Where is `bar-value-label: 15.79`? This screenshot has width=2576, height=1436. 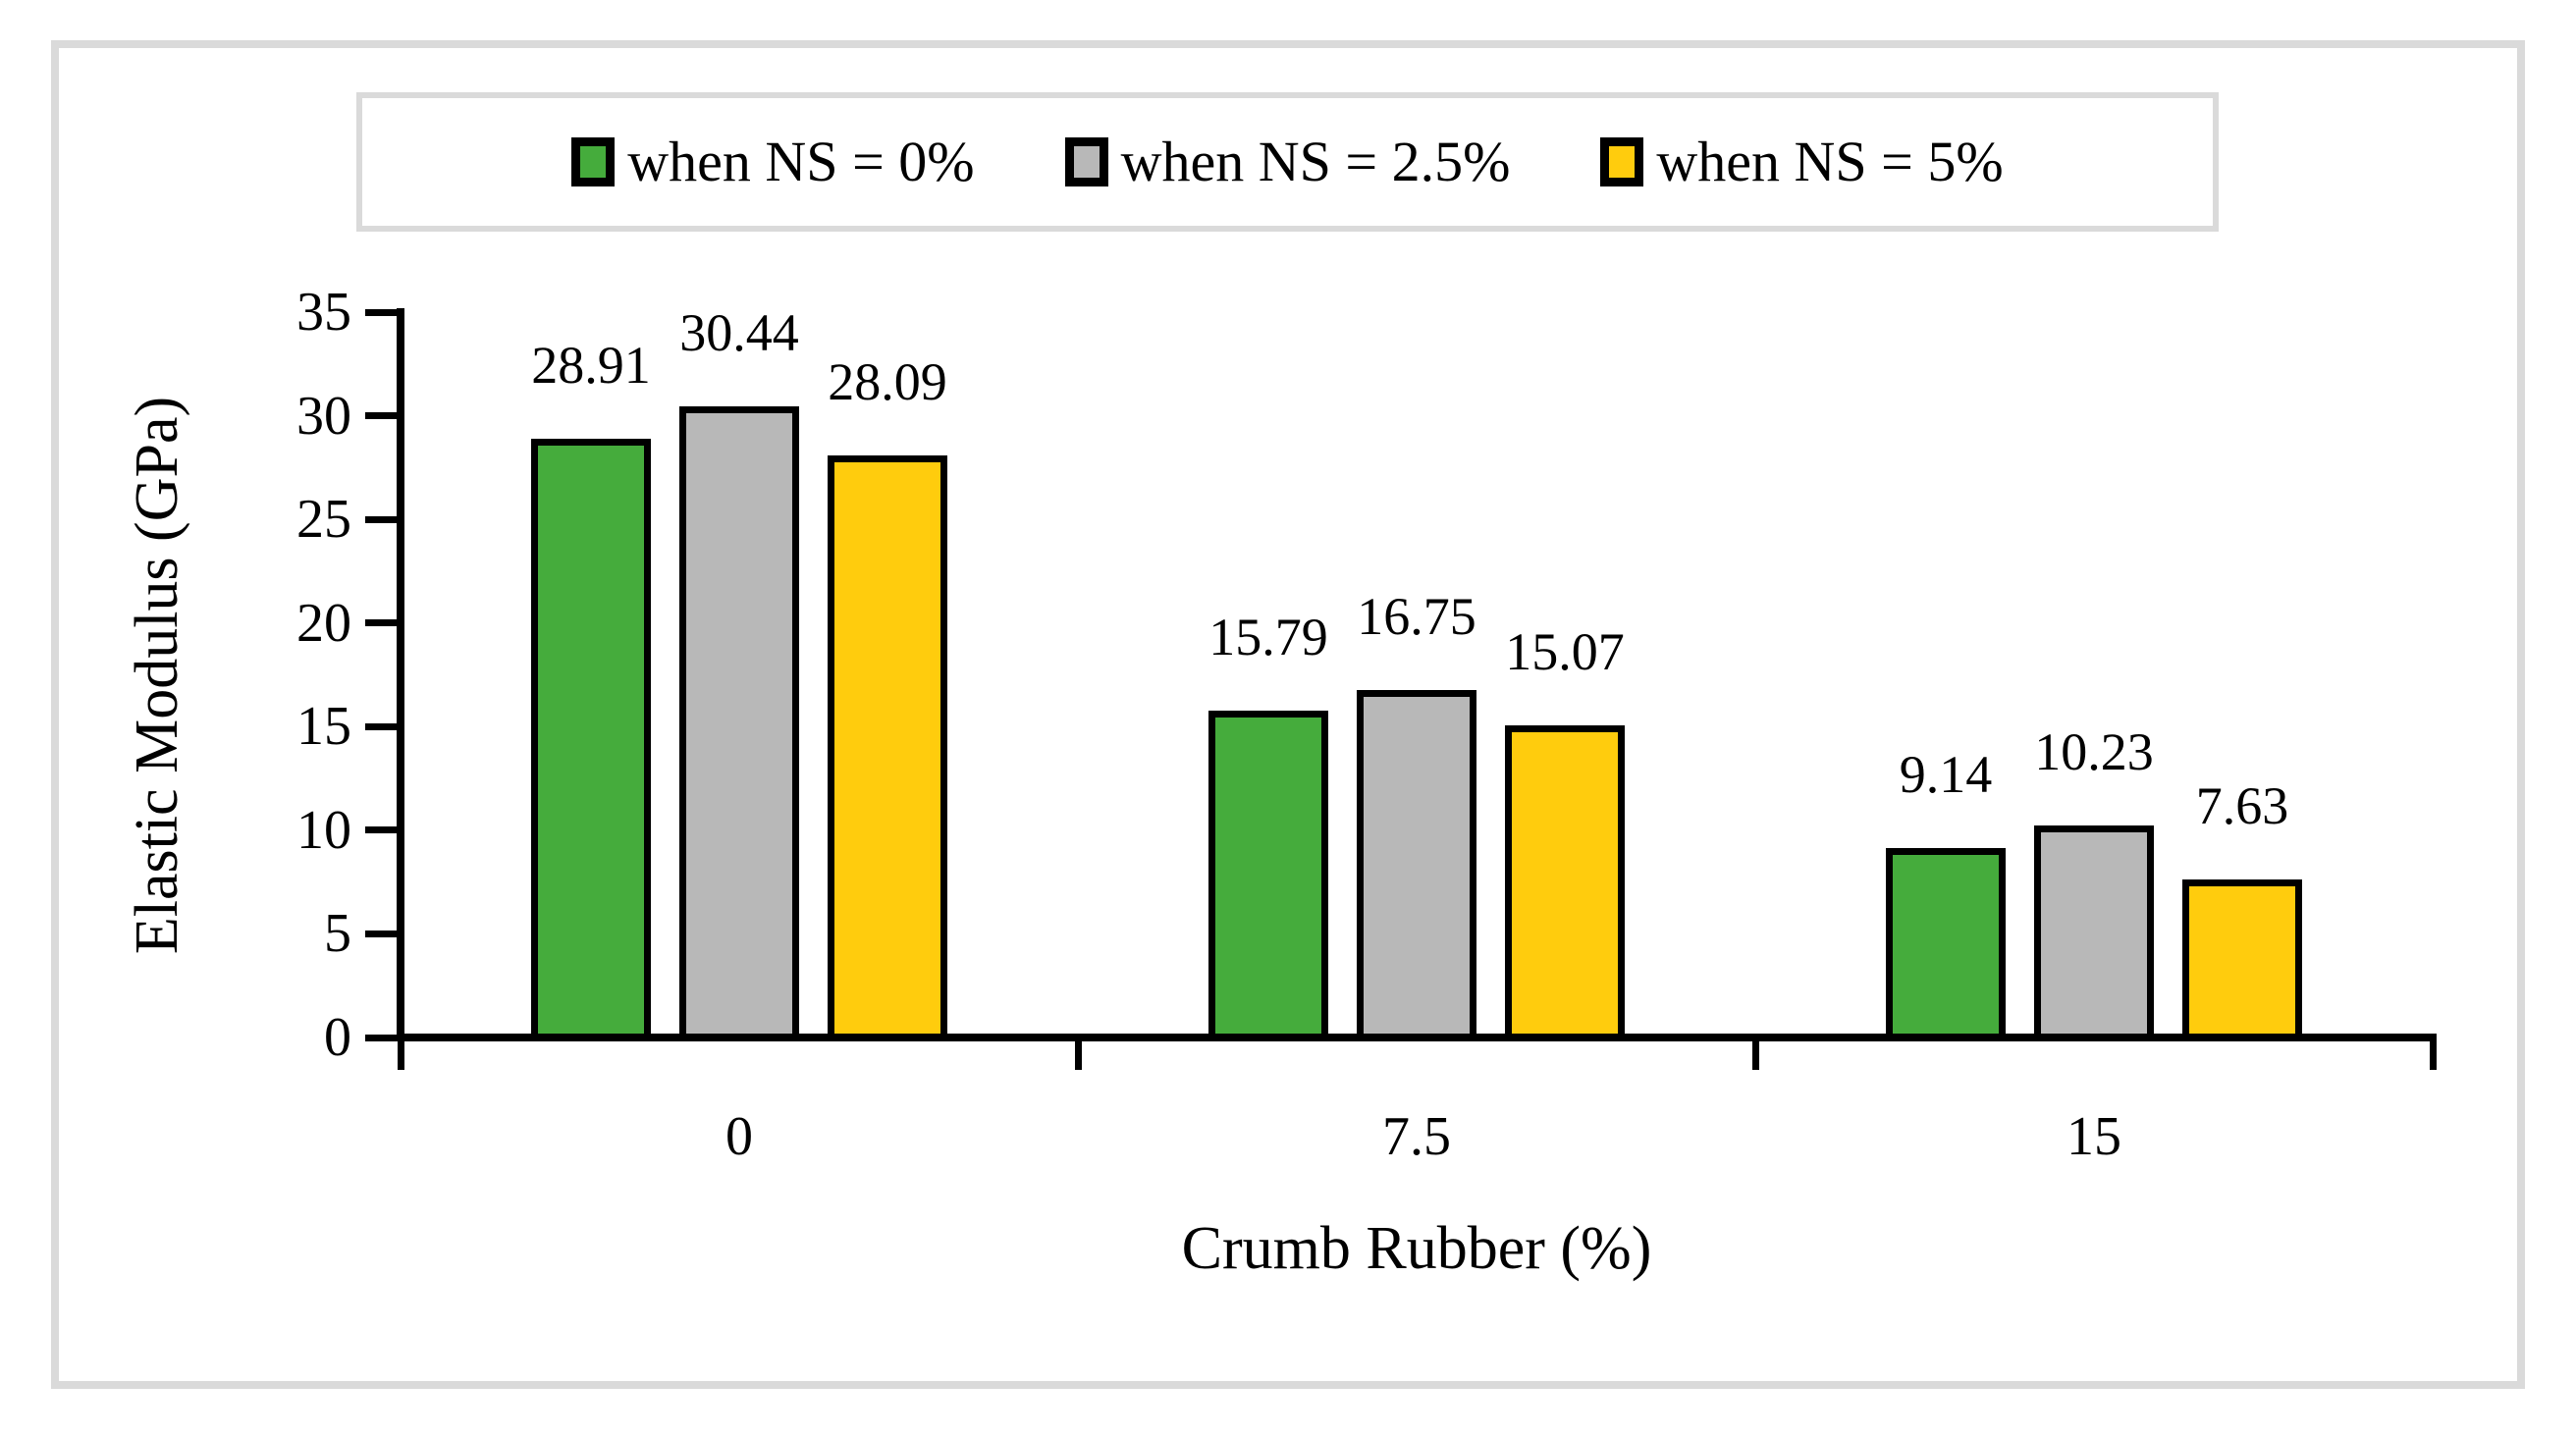 bar-value-label: 15.79 is located at coordinates (1268, 636).